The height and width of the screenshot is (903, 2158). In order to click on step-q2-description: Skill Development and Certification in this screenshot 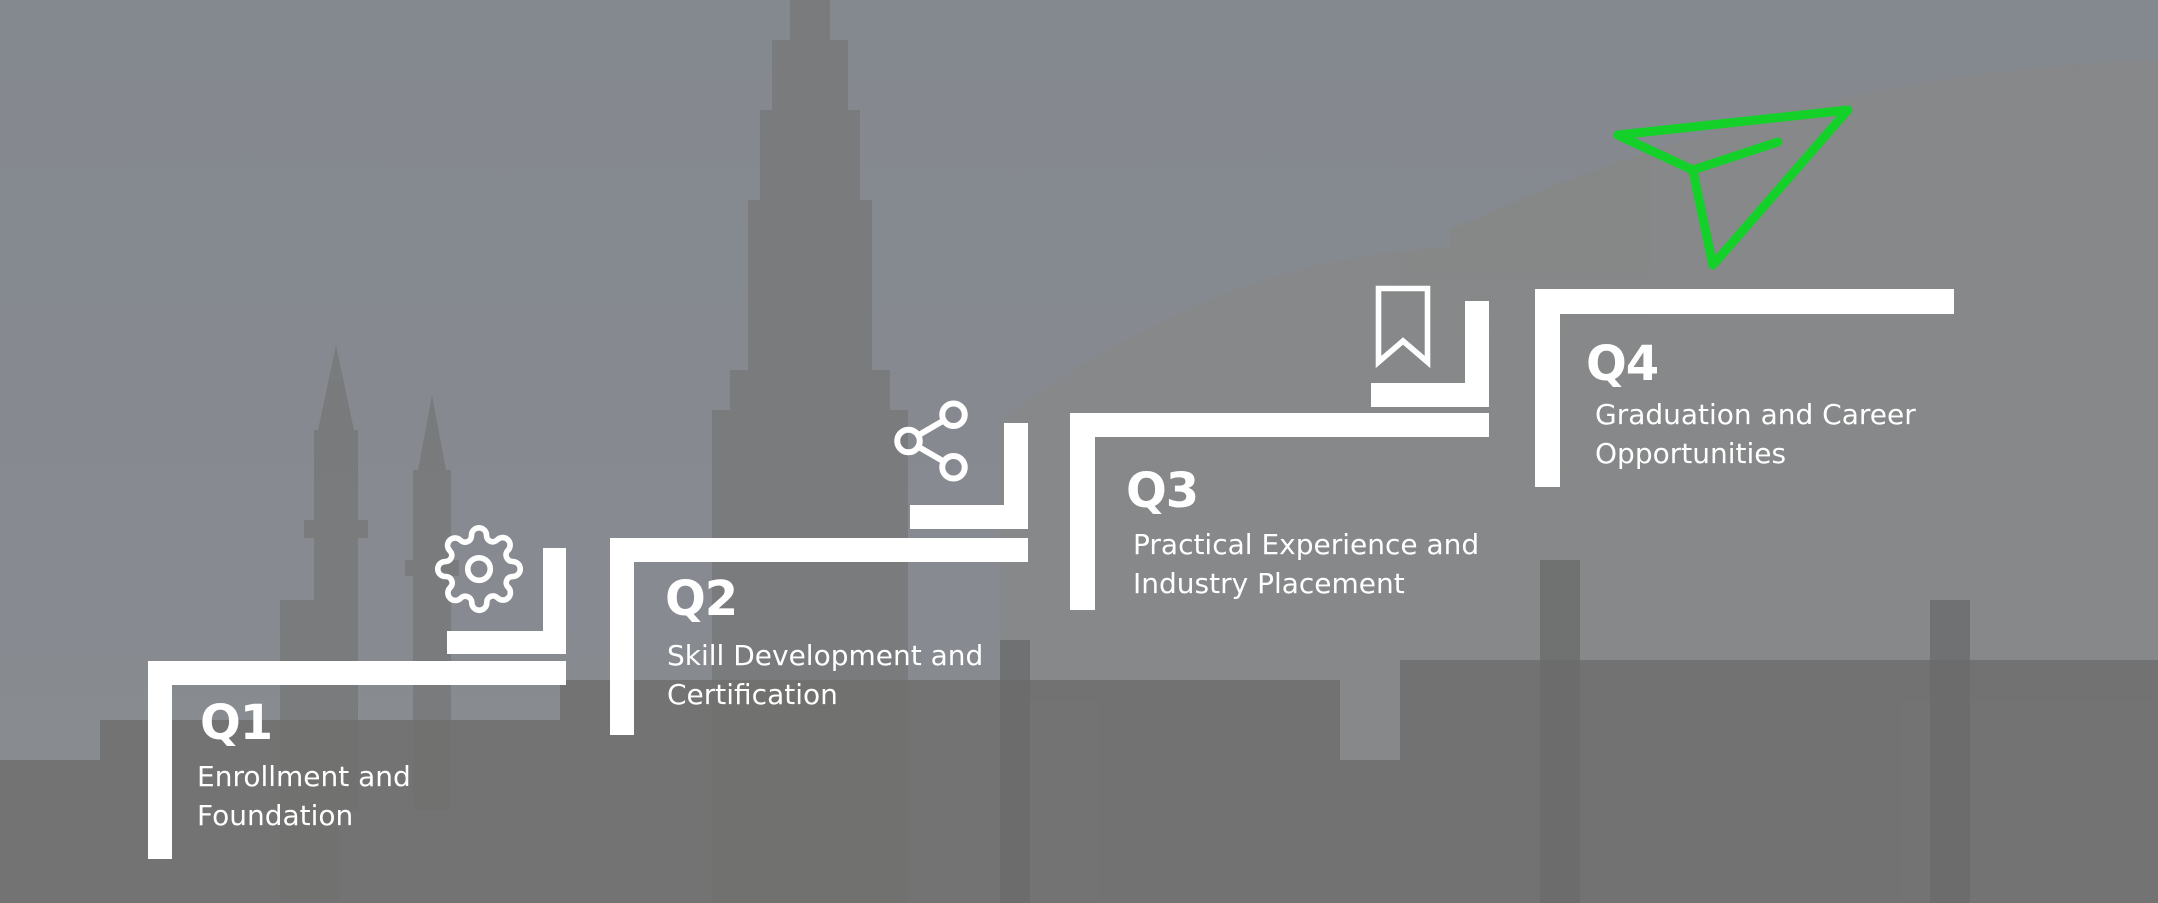, I will do `click(825, 675)`.